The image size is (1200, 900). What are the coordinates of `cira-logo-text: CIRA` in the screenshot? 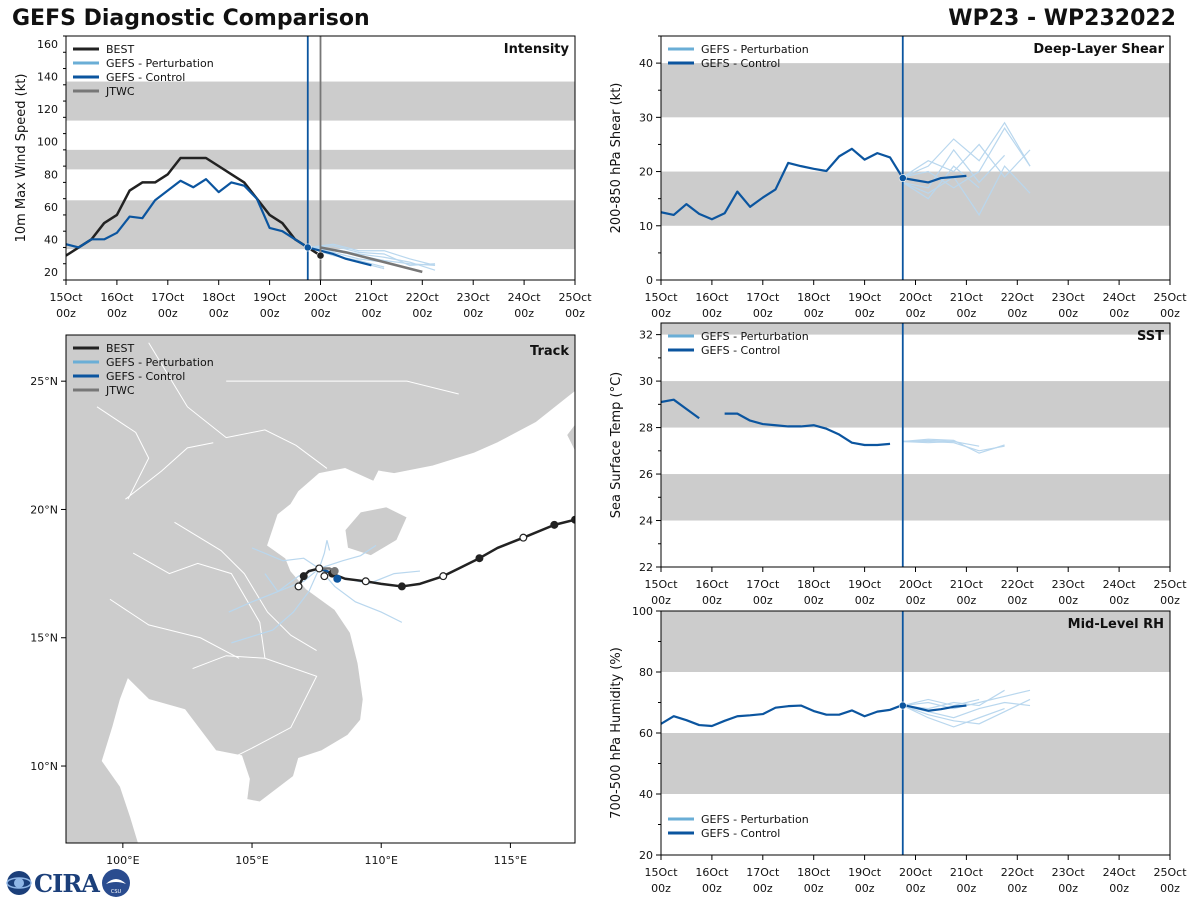 It's located at (67, 883).